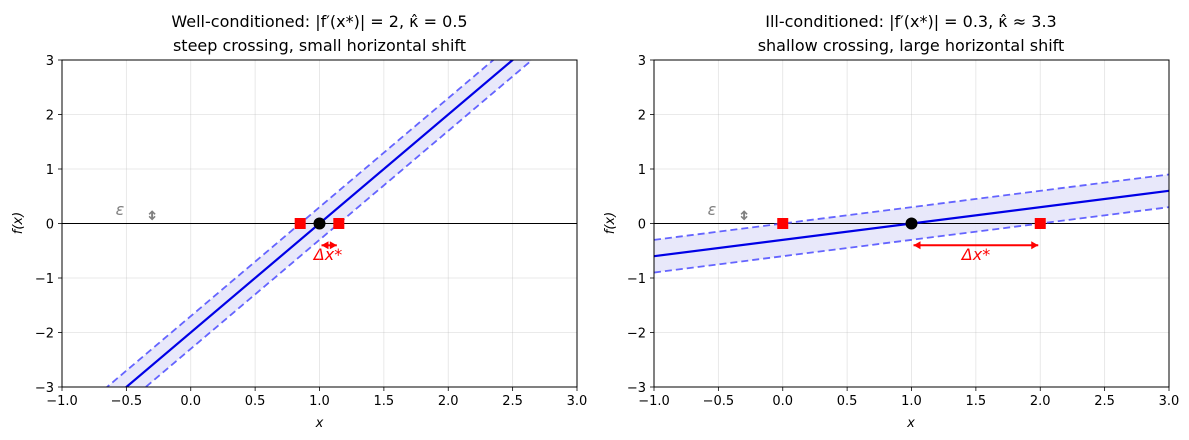 This screenshot has width=1189, height=440. What do you see at coordinates (636, 388) in the screenshot?
I see `panel-right-ytick-label: −3` at bounding box center [636, 388].